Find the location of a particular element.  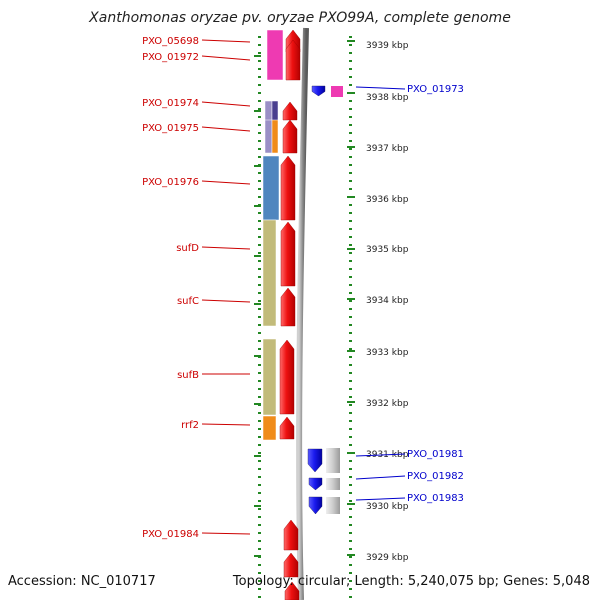

reverse-gene-label: PXO_01983 is located at coordinates (435, 498).